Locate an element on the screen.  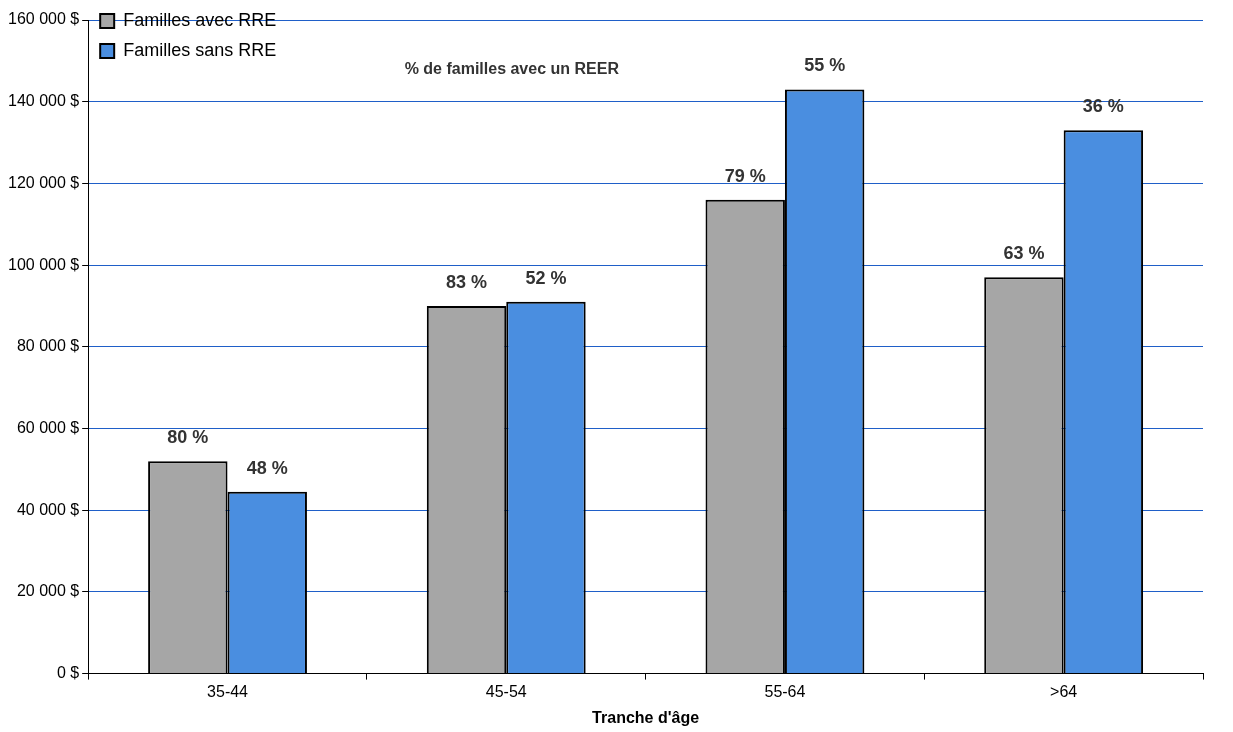
legend-label: Familles sans RRE is located at coordinates (200, 49).